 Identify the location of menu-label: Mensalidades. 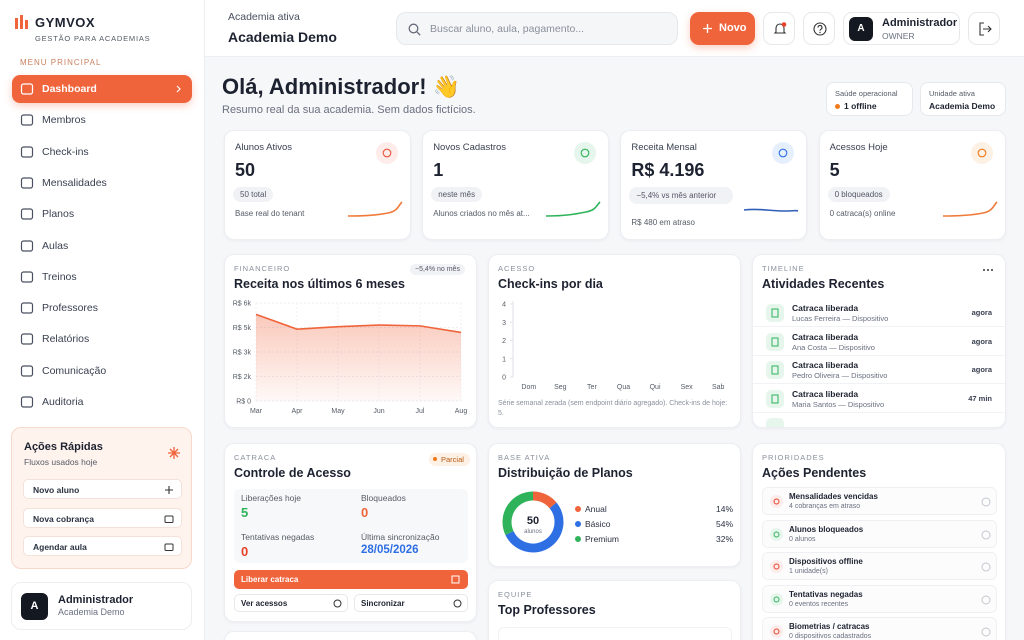
(74, 182).